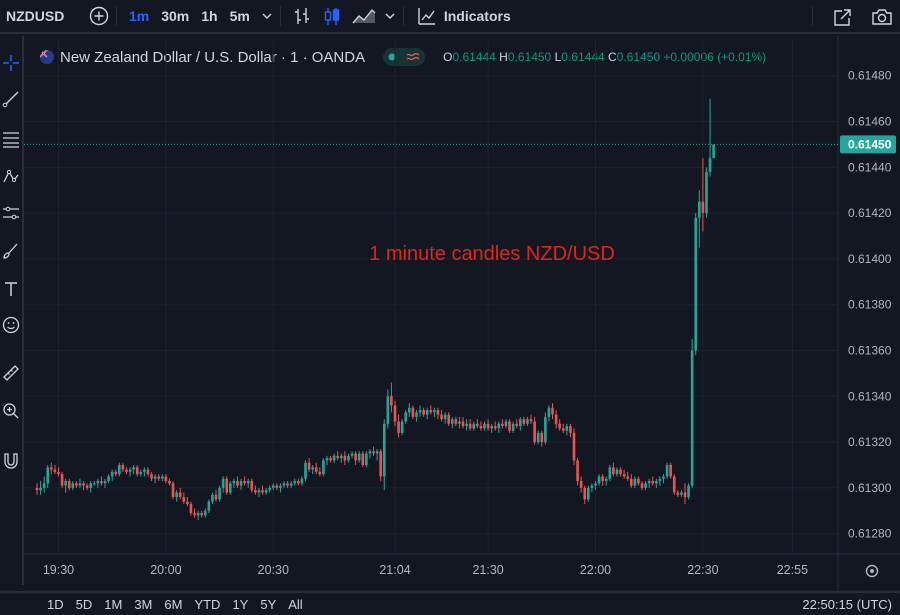  Describe the element at coordinates (872, 571) in the screenshot. I see `settings-icon` at that location.